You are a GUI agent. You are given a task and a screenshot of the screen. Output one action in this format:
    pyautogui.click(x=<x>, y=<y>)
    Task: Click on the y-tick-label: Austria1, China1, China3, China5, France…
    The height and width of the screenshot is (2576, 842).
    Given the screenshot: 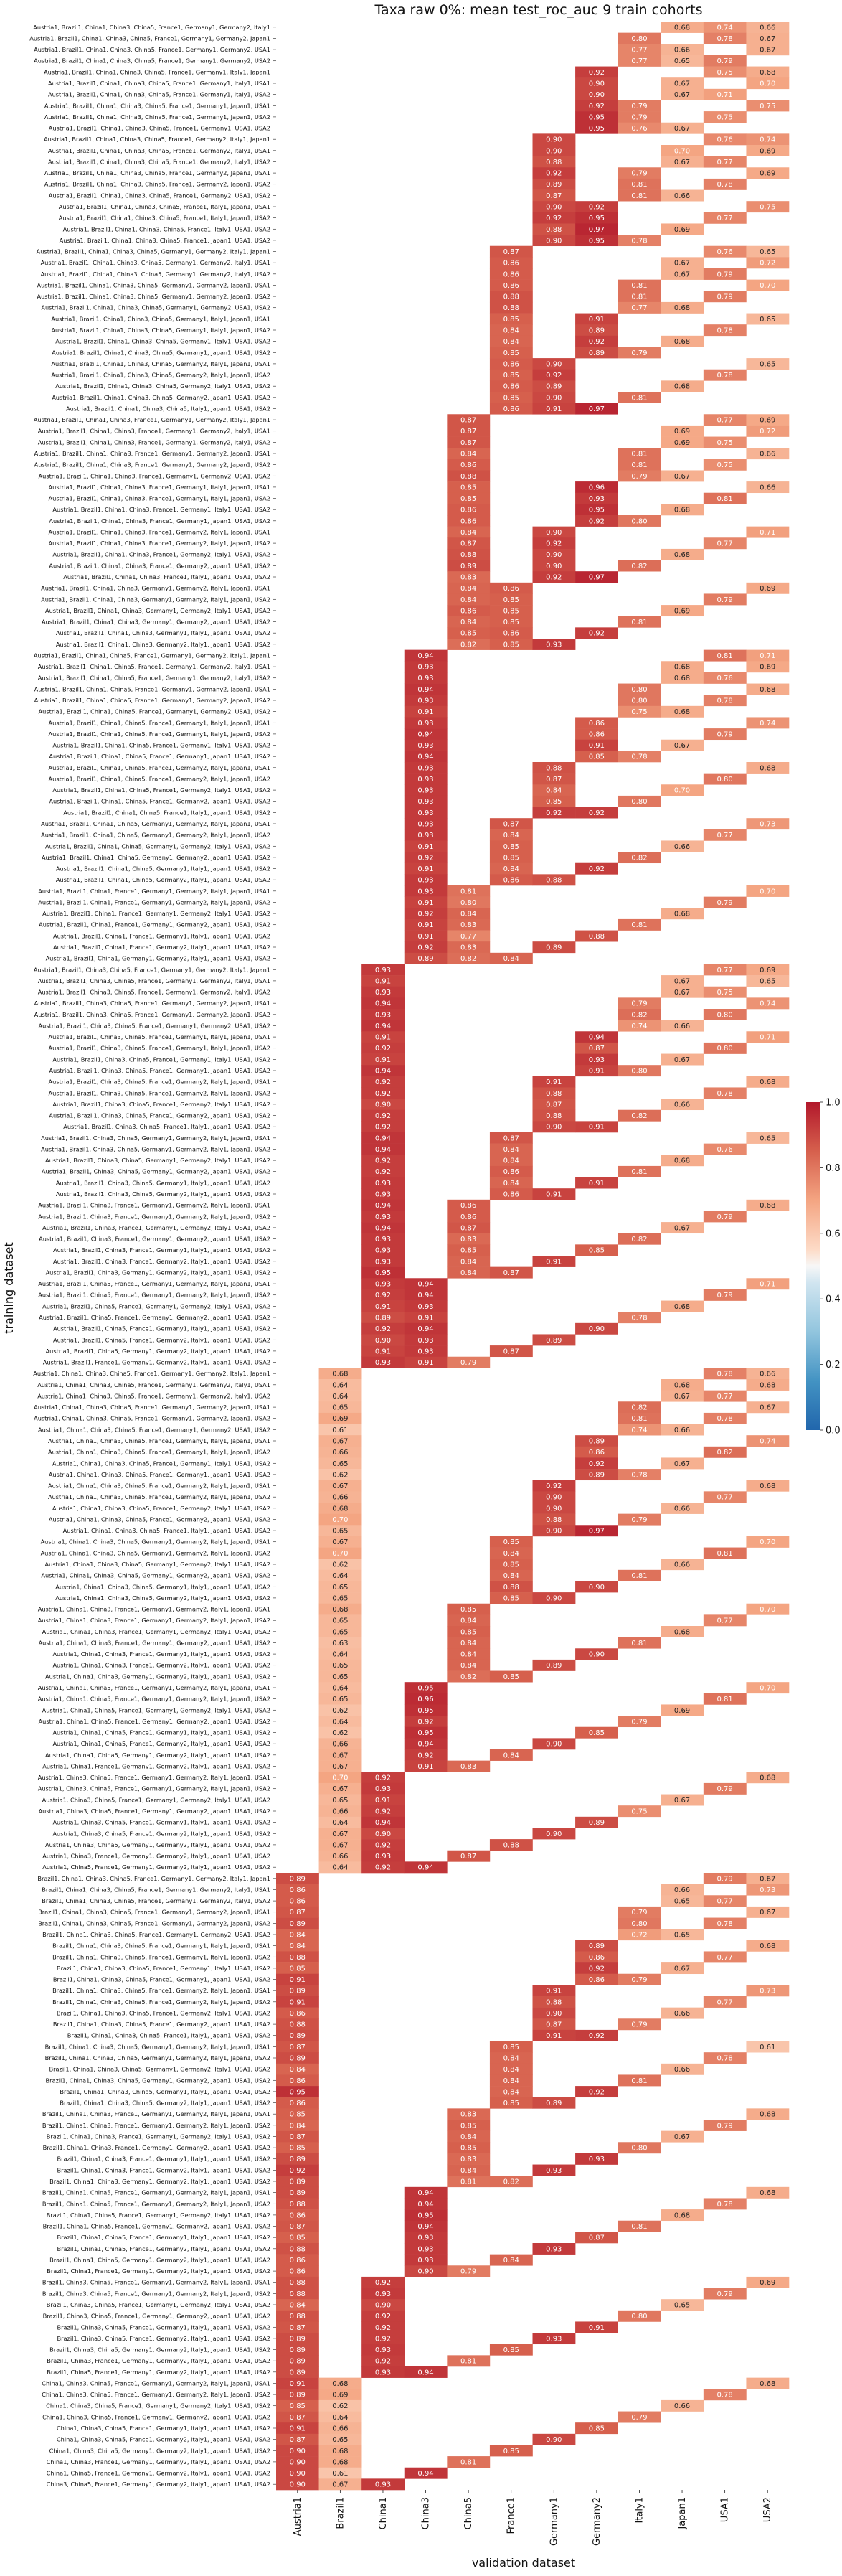 What is the action you would take?
    pyautogui.click(x=159, y=1486)
    